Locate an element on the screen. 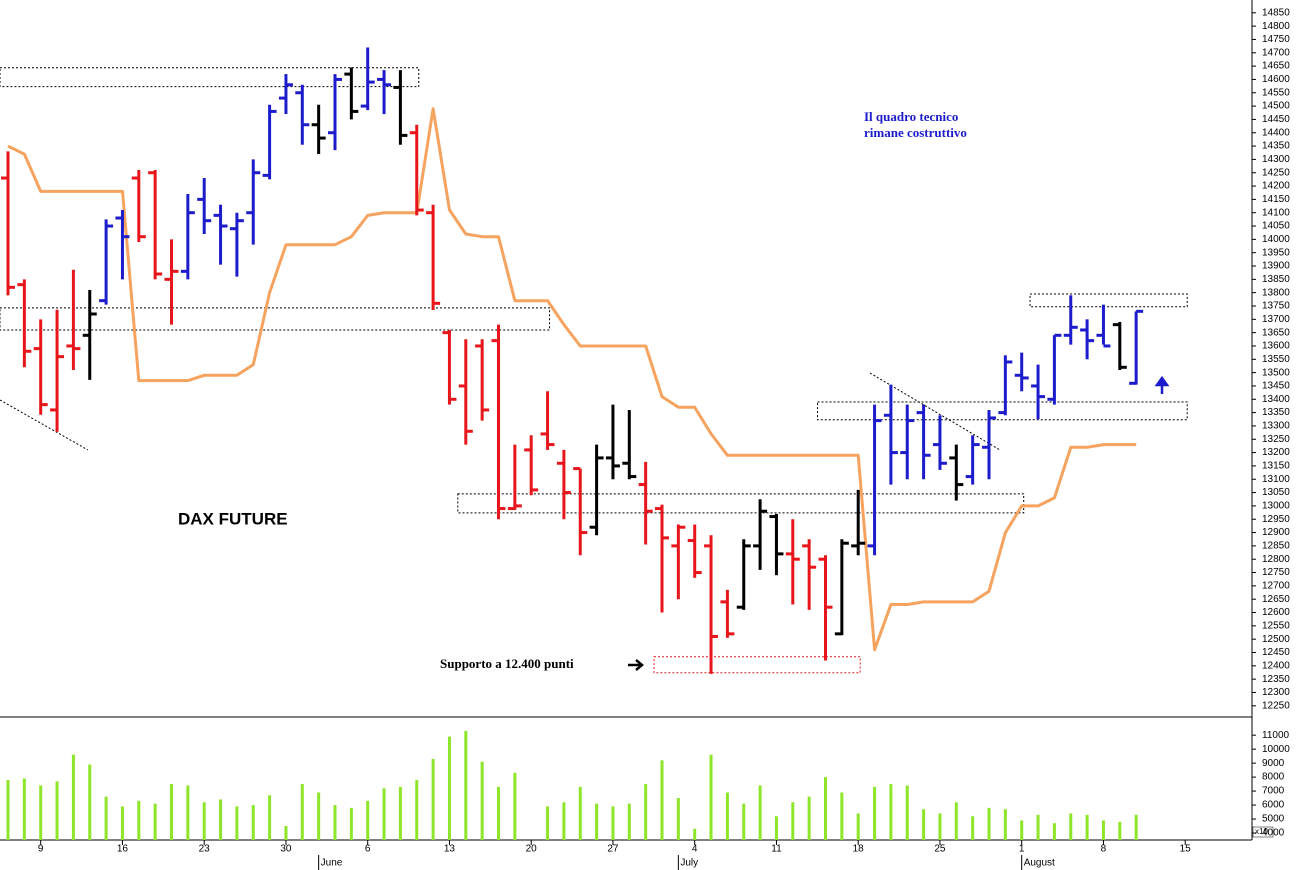  y-tick-label: 13350 is located at coordinates (1276, 412).